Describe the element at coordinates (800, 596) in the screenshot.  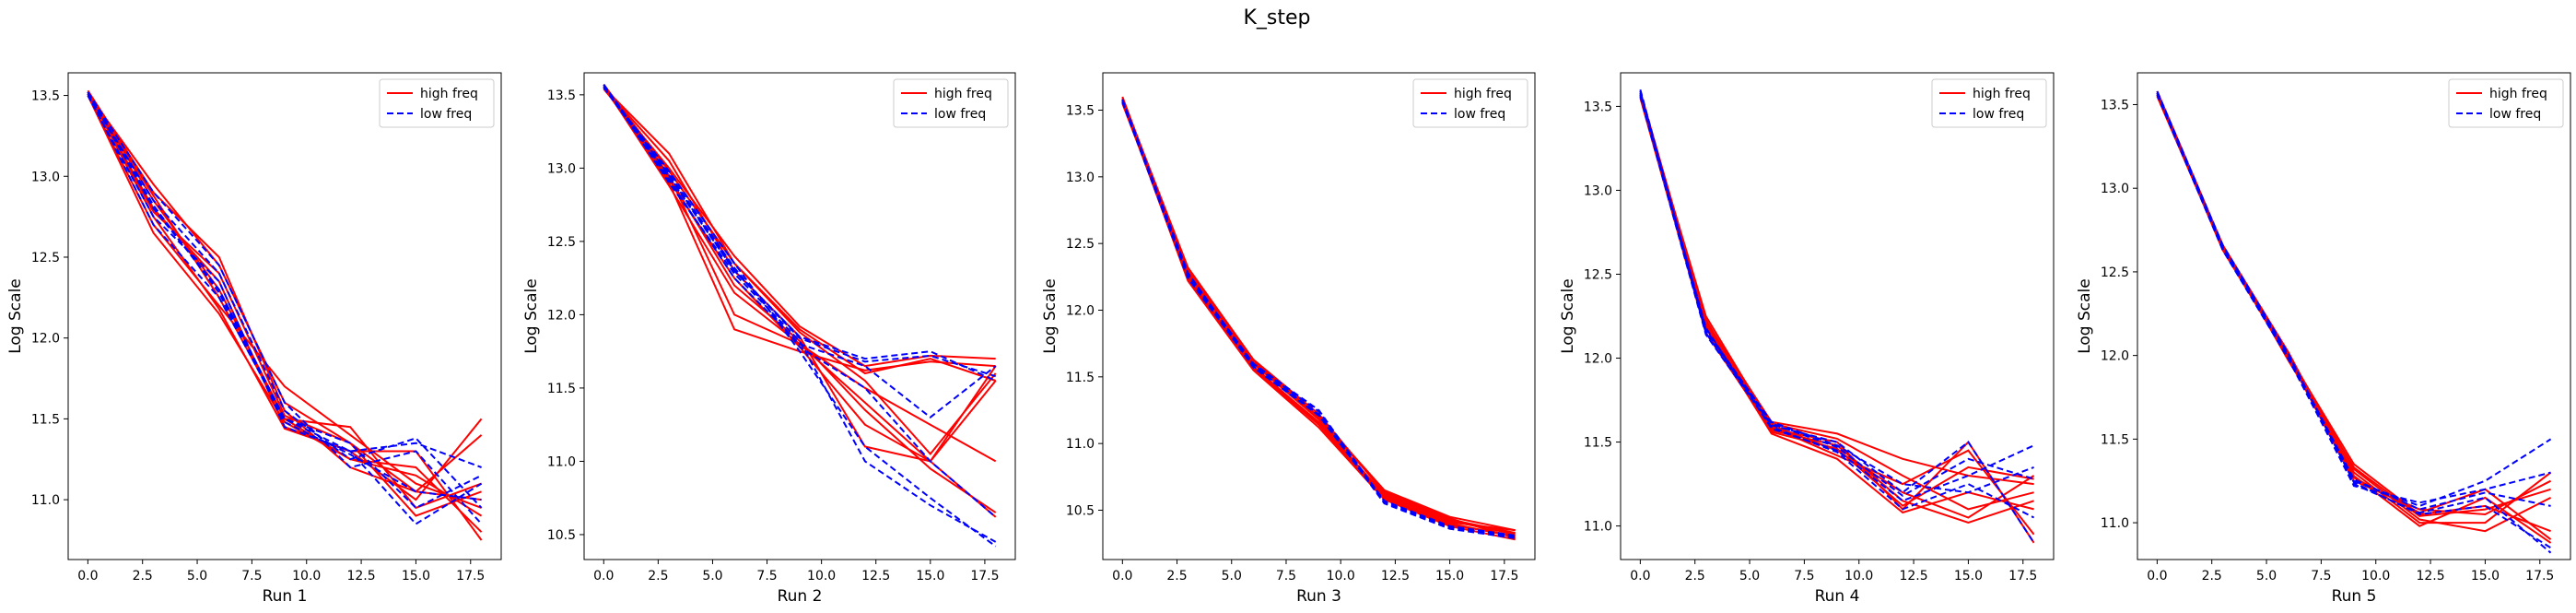
I see `x-axis-label: Run 2` at that location.